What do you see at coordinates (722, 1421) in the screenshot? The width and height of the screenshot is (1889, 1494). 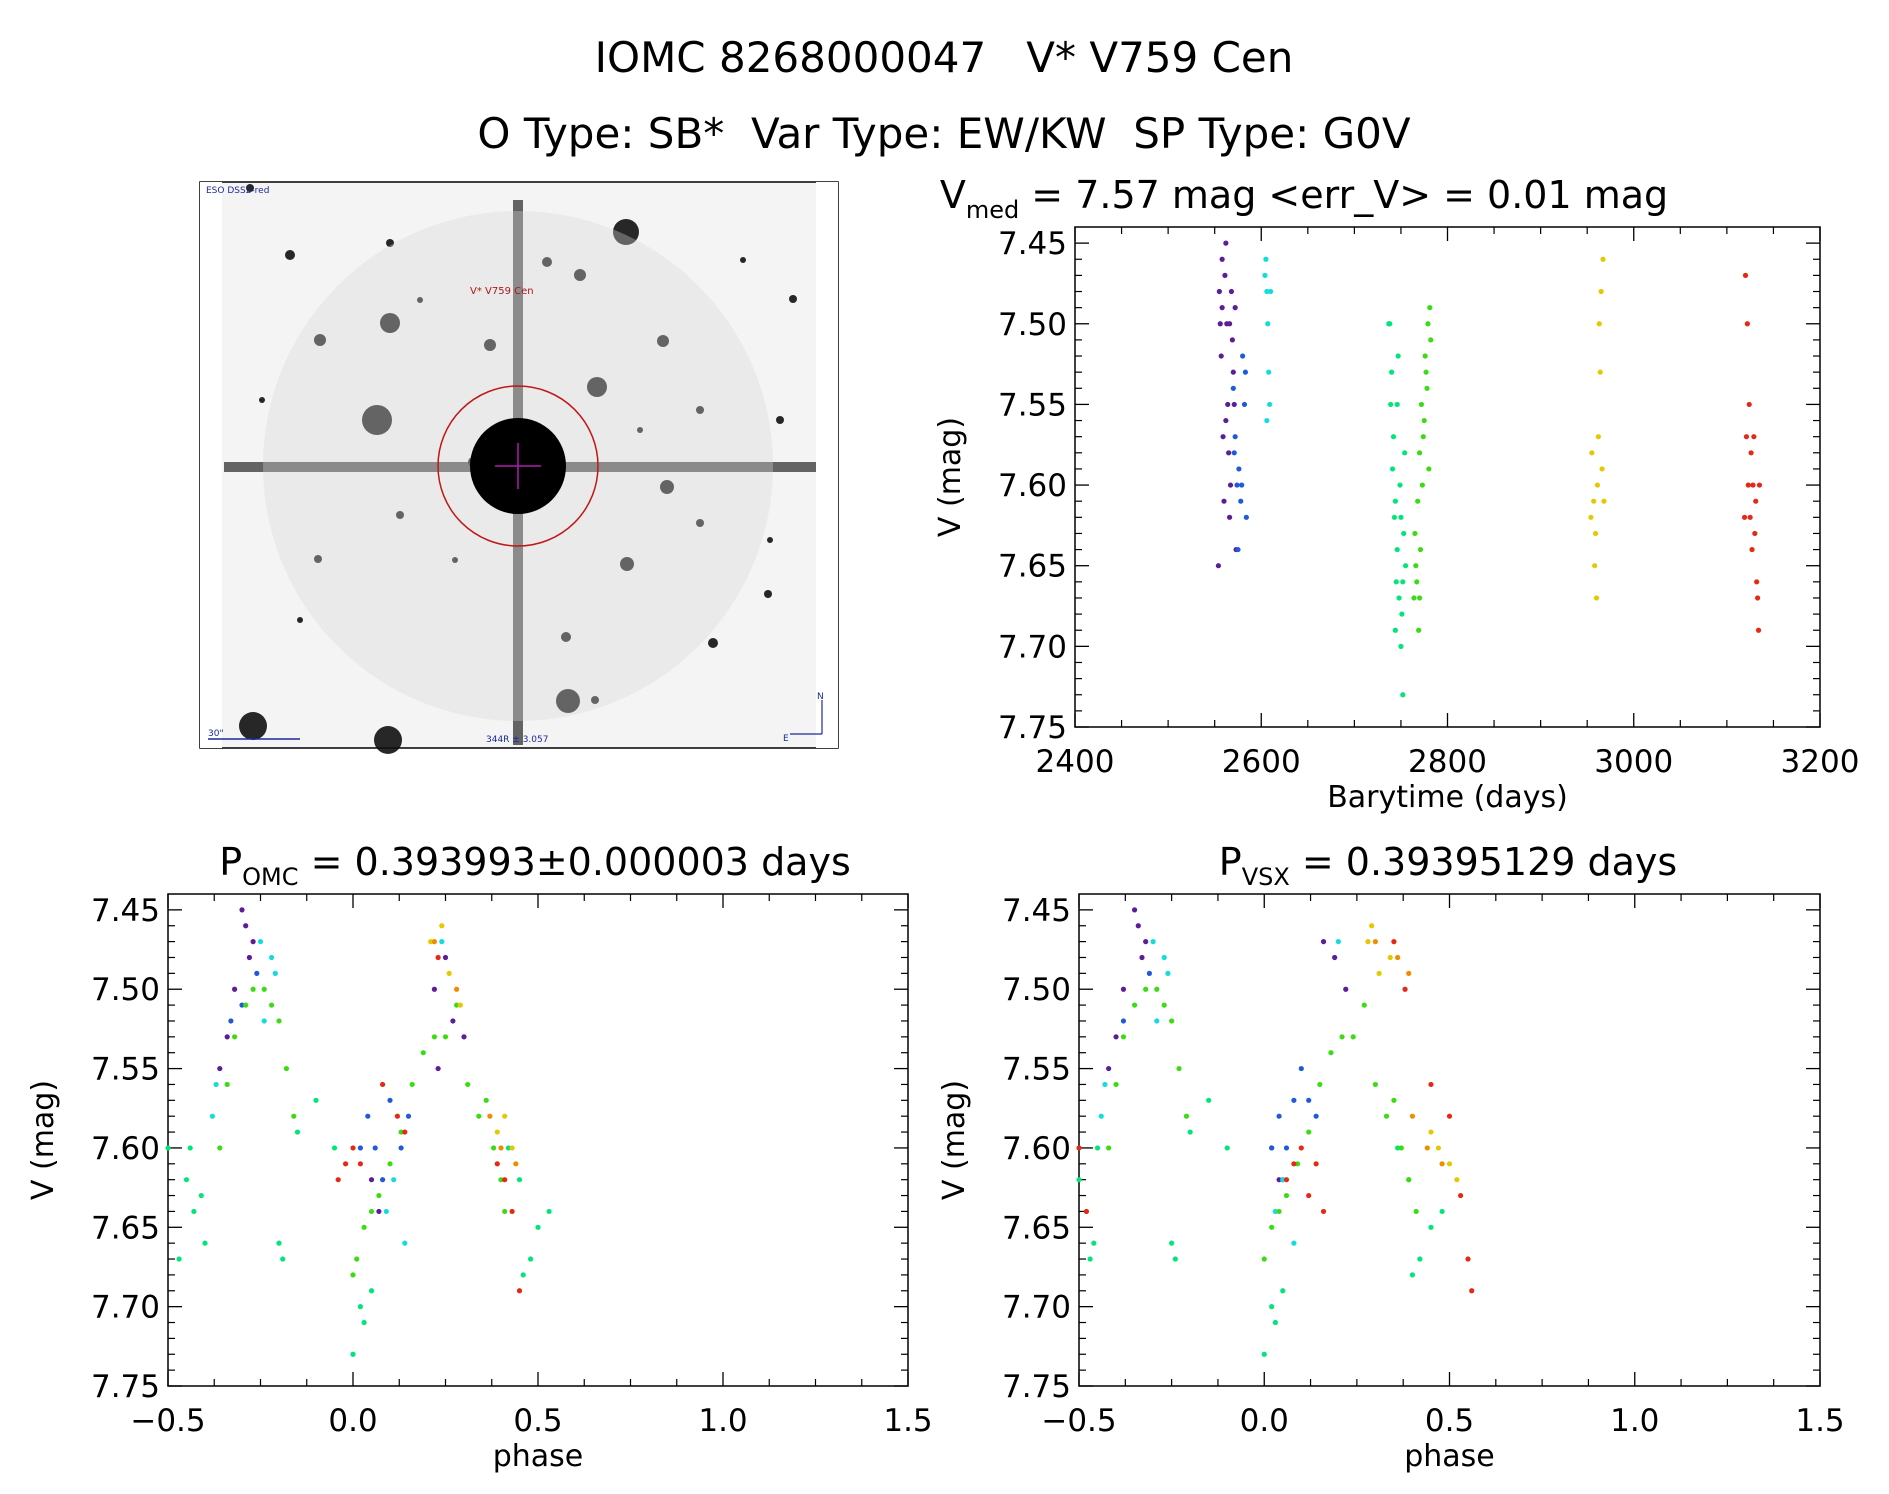 I see `x-tick-label: 1.0` at bounding box center [722, 1421].